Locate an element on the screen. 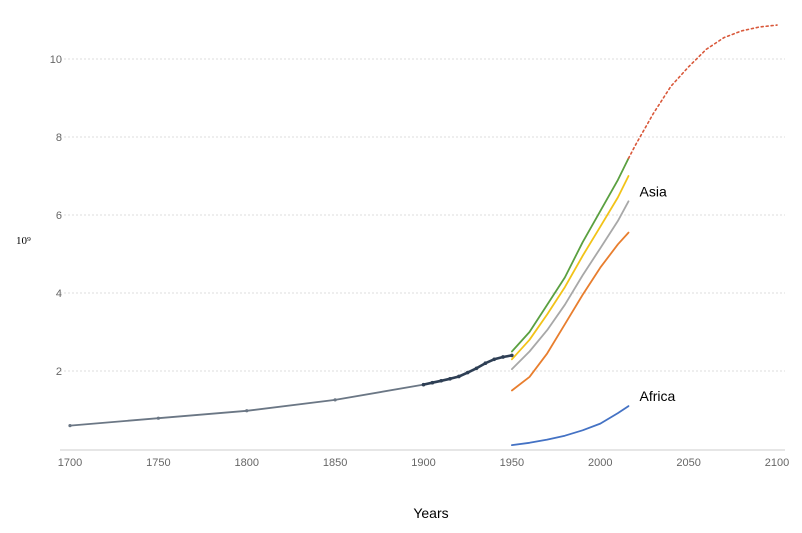 This screenshot has height=533, width=802. x-tick-label: 1900 is located at coordinates (423, 463).